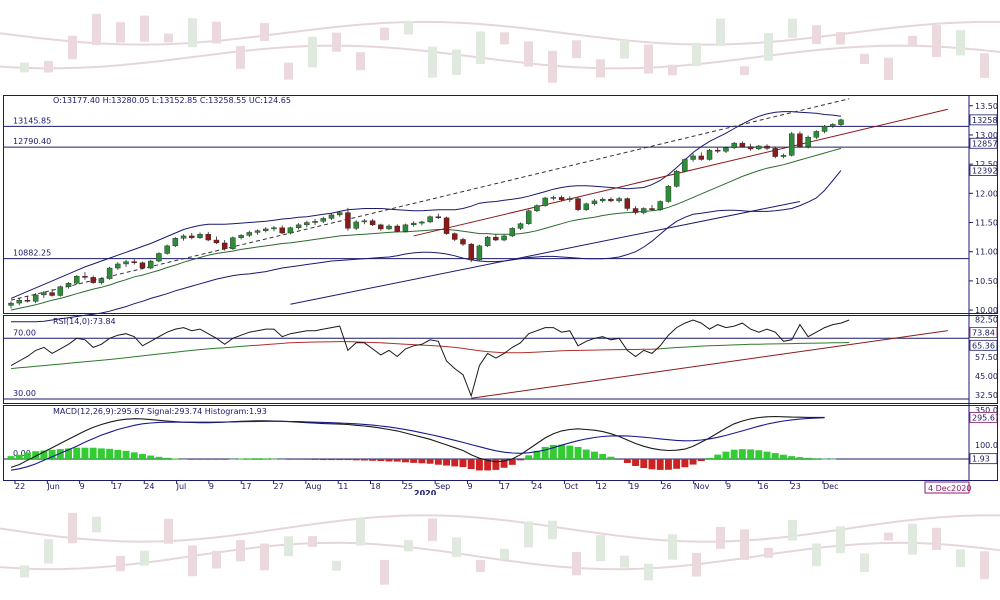  What do you see at coordinates (53, 486) in the screenshot?
I see `date-tick-label: Jun` at bounding box center [53, 486].